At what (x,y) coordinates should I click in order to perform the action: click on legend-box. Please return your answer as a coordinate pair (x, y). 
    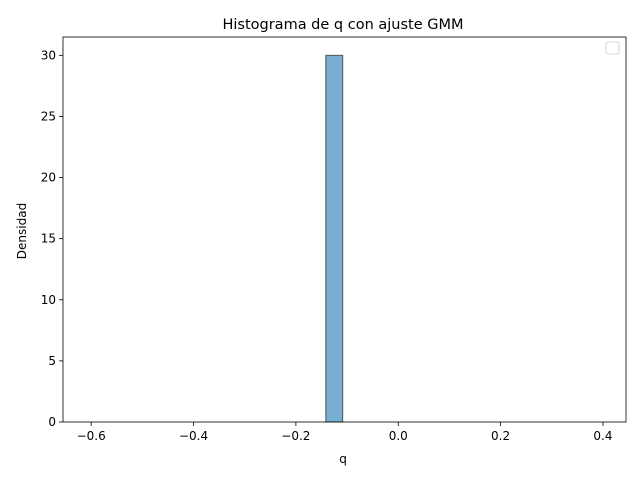
    Looking at the image, I should click on (612, 48).